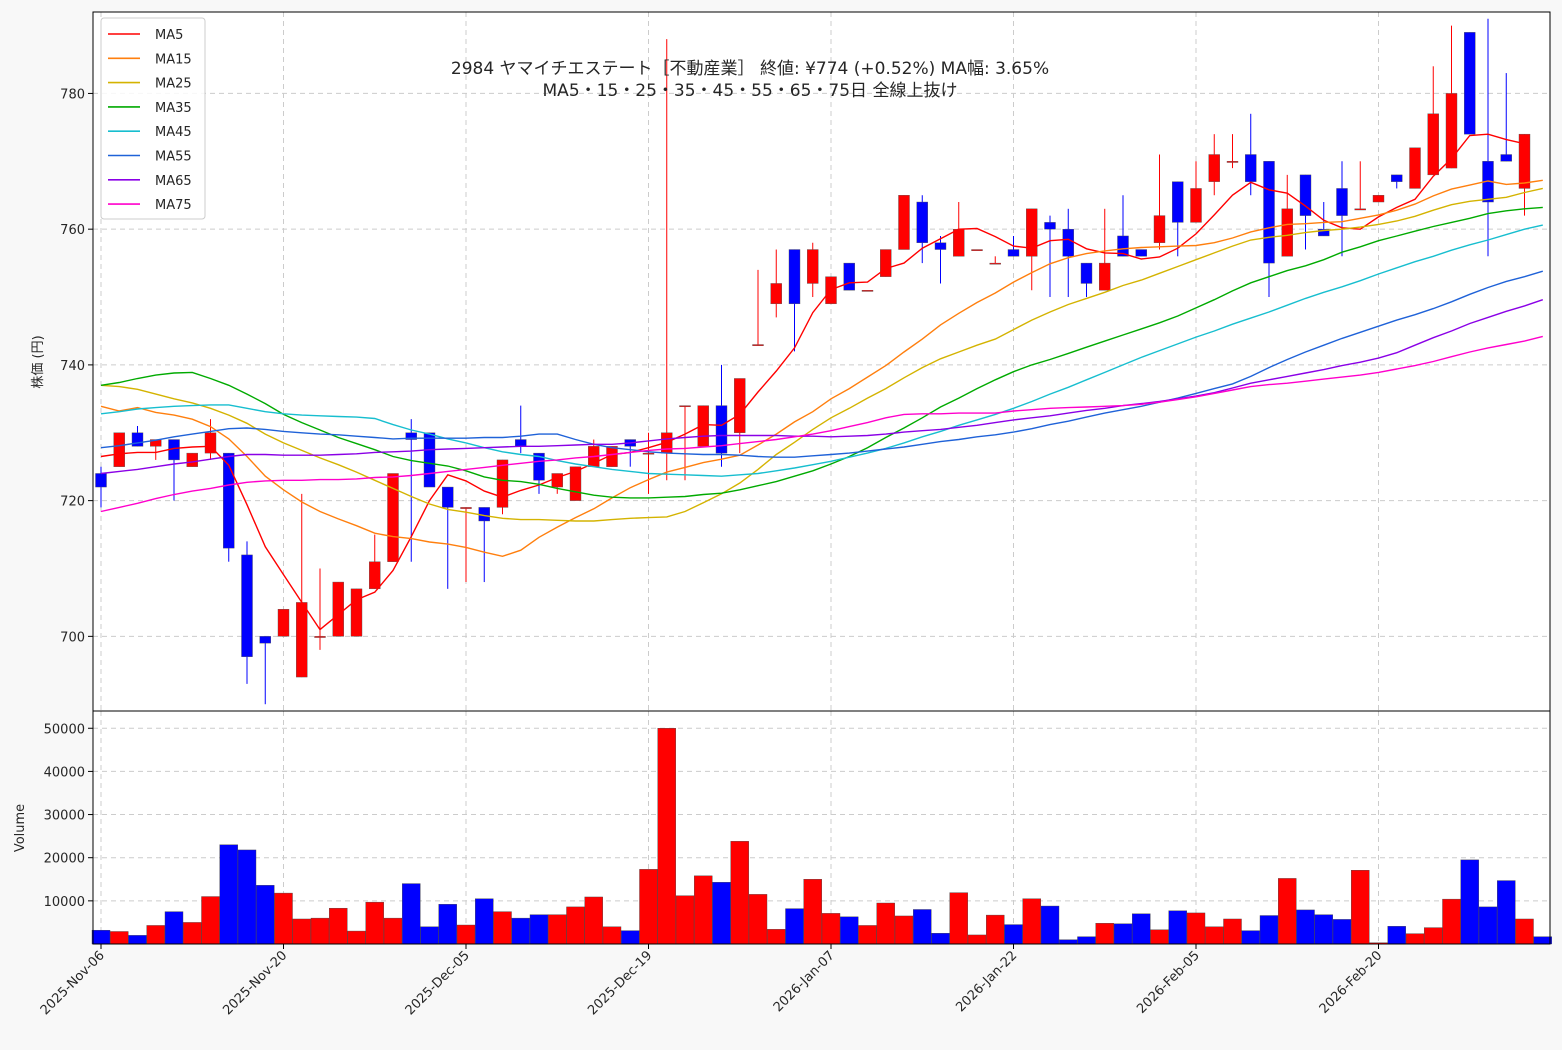  I want to click on legend-label: MA35, so click(173, 108).